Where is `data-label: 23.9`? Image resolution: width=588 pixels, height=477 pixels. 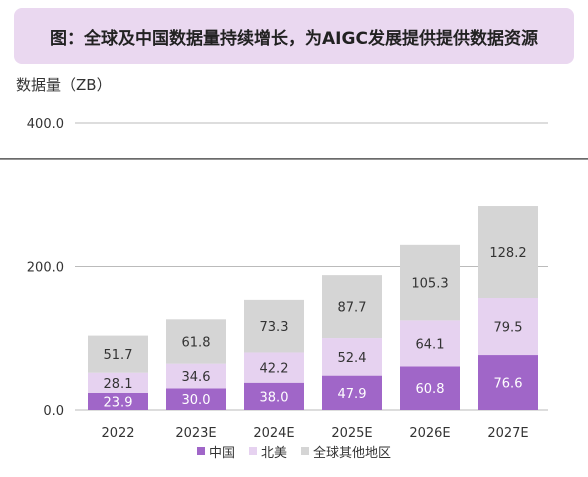
data-label: 23.9 is located at coordinates (118, 402).